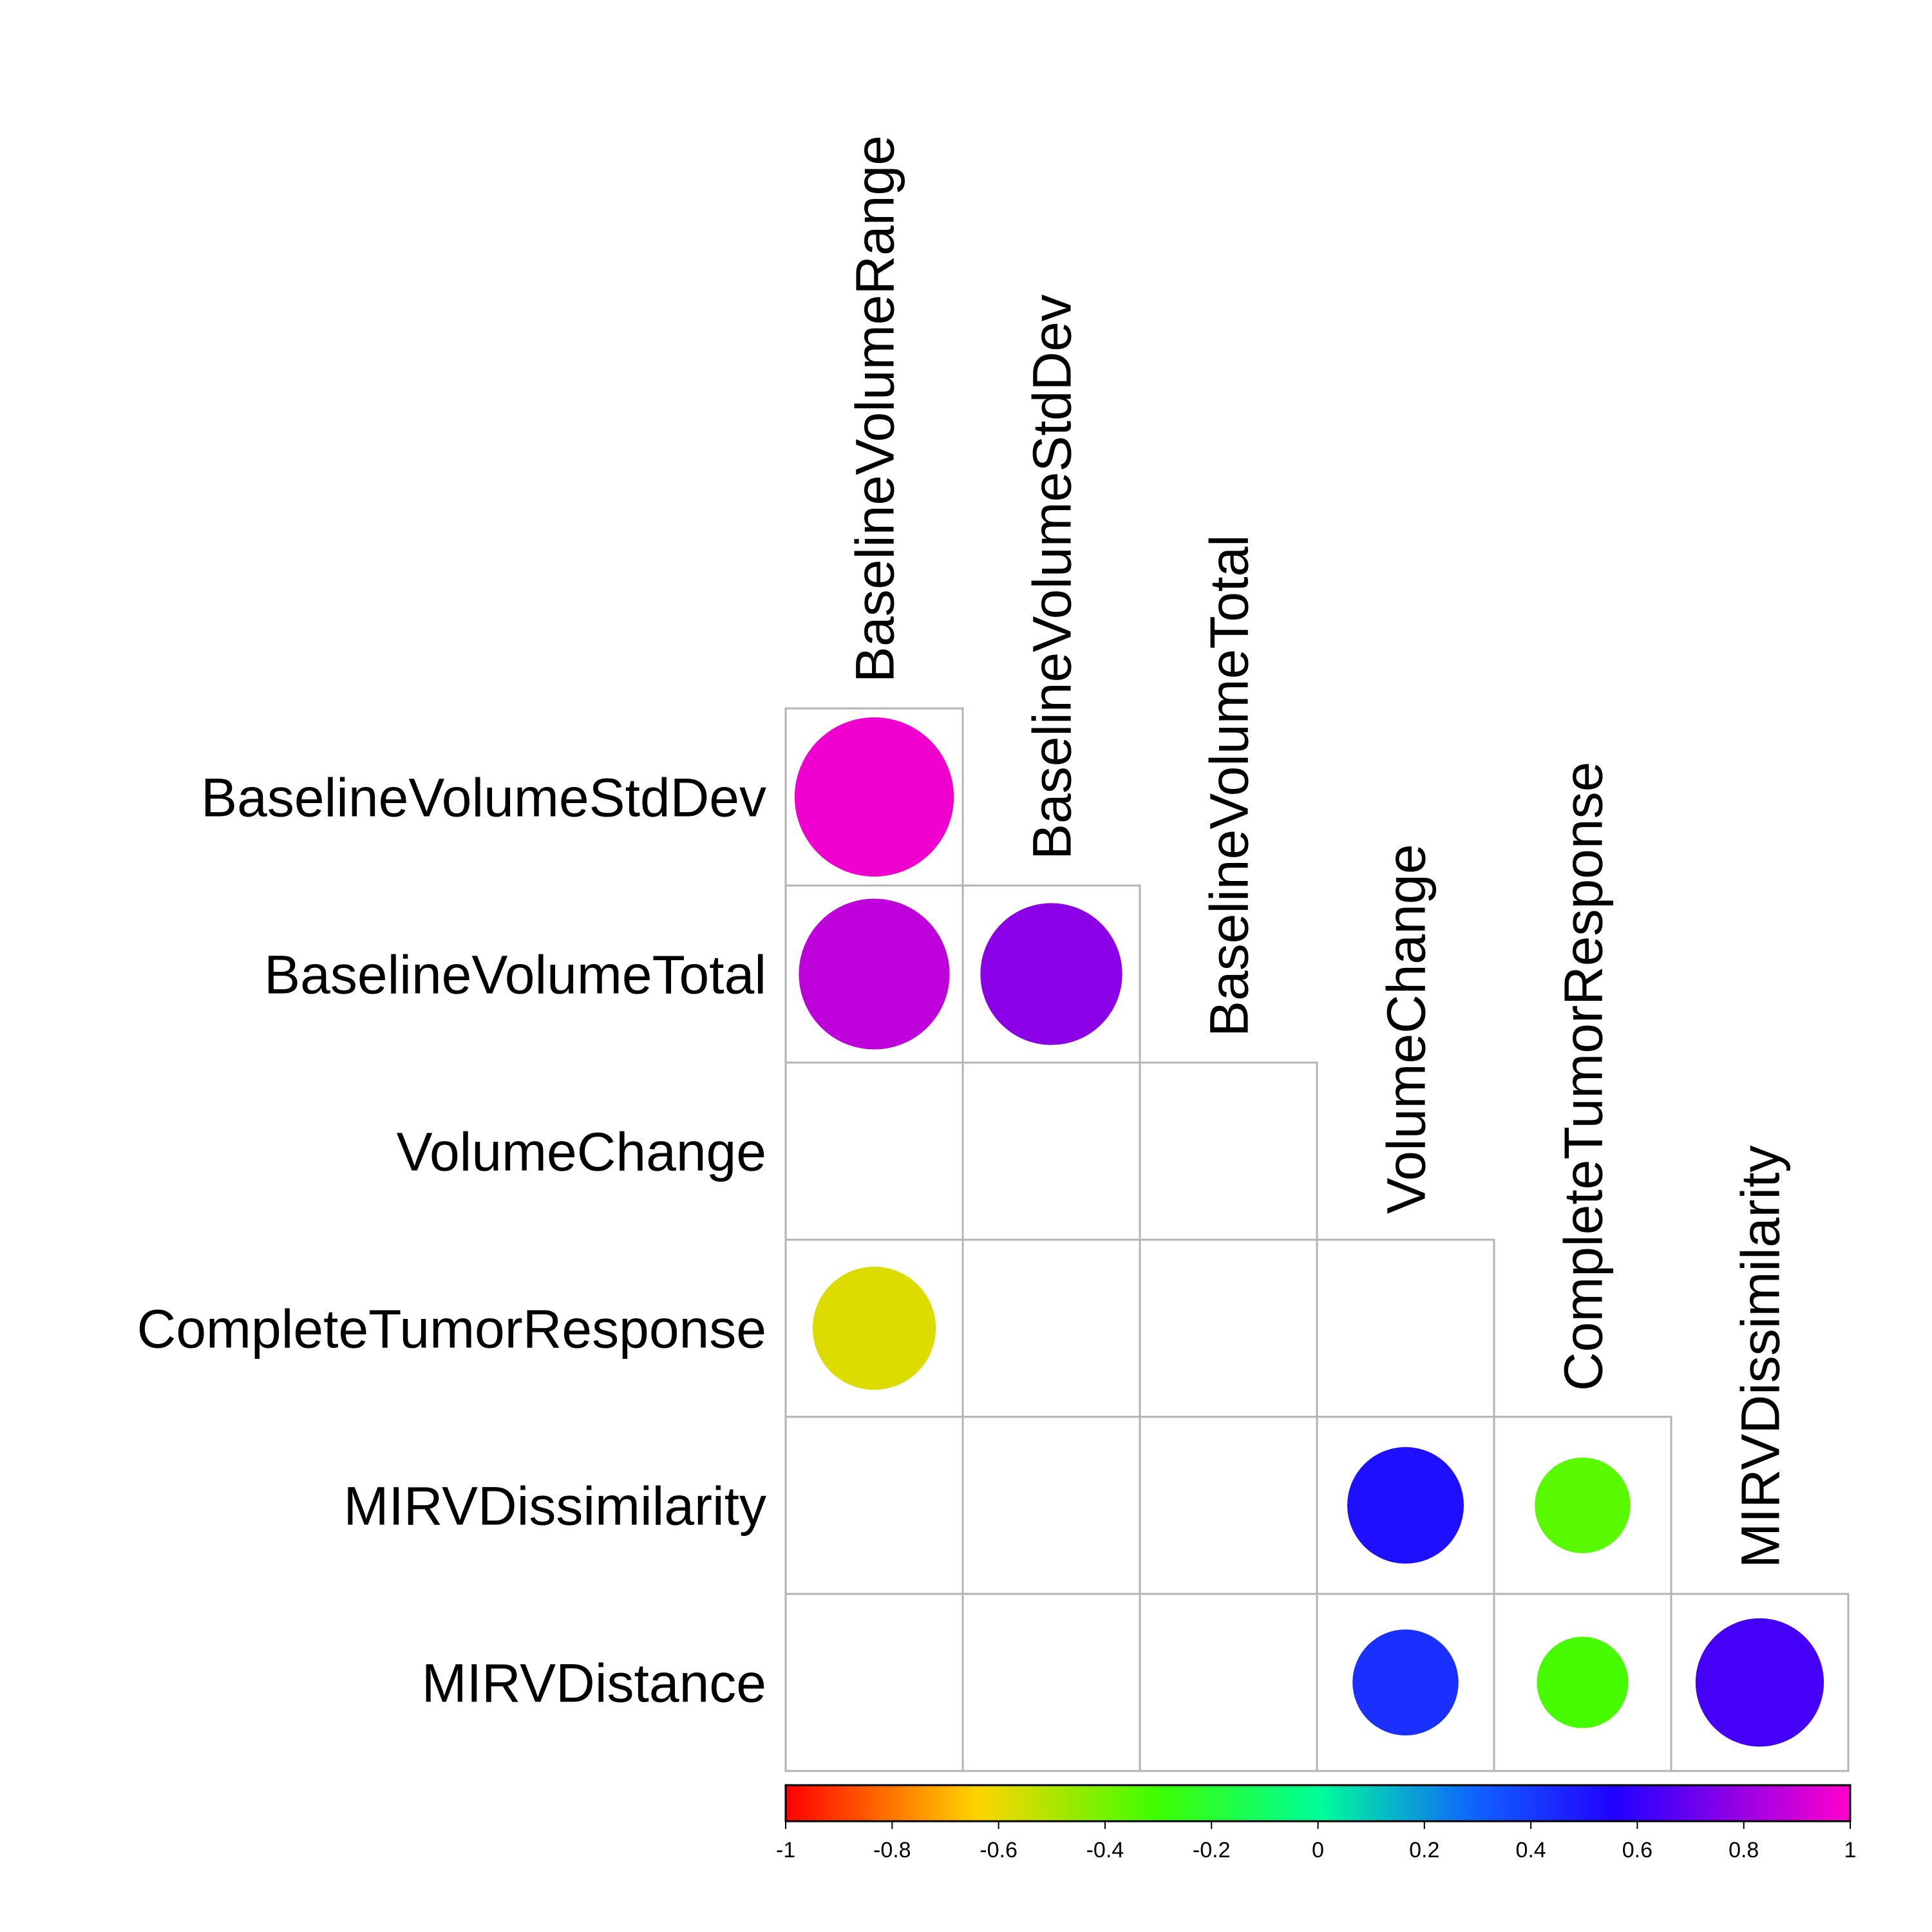  What do you see at coordinates (785, 1850) in the screenshot?
I see `colorbar-tick-label: -1` at bounding box center [785, 1850].